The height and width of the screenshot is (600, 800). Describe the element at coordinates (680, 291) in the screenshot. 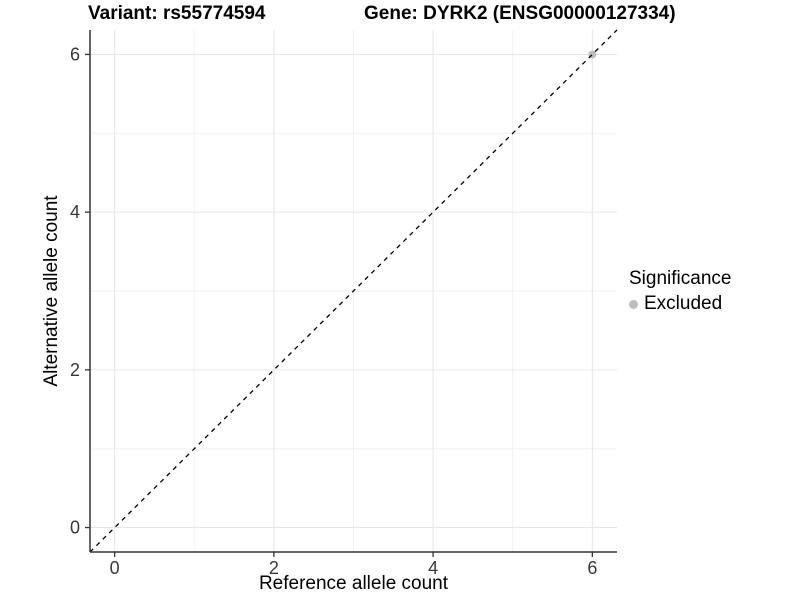

I see `legend: Significance Excluded` at that location.